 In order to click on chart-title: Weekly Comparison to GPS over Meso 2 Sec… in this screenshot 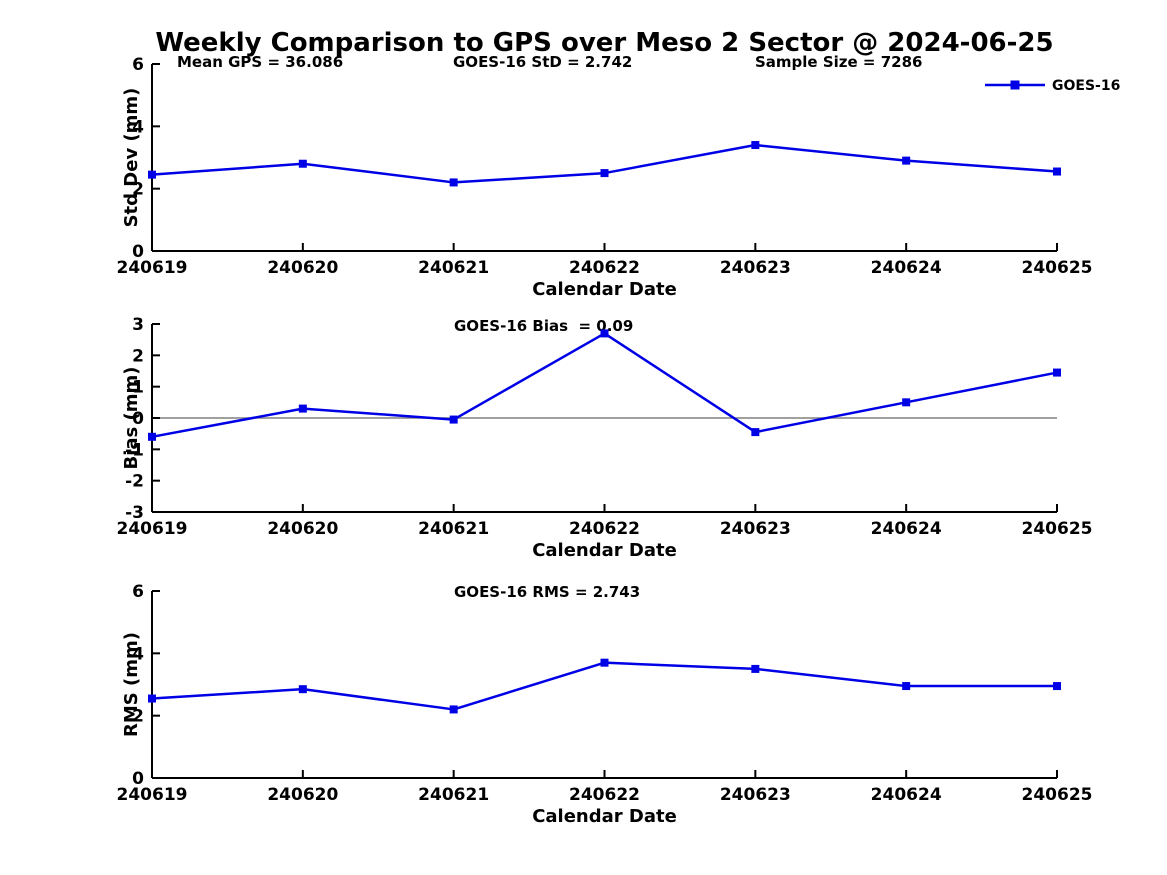, I will do `click(604, 43)`.